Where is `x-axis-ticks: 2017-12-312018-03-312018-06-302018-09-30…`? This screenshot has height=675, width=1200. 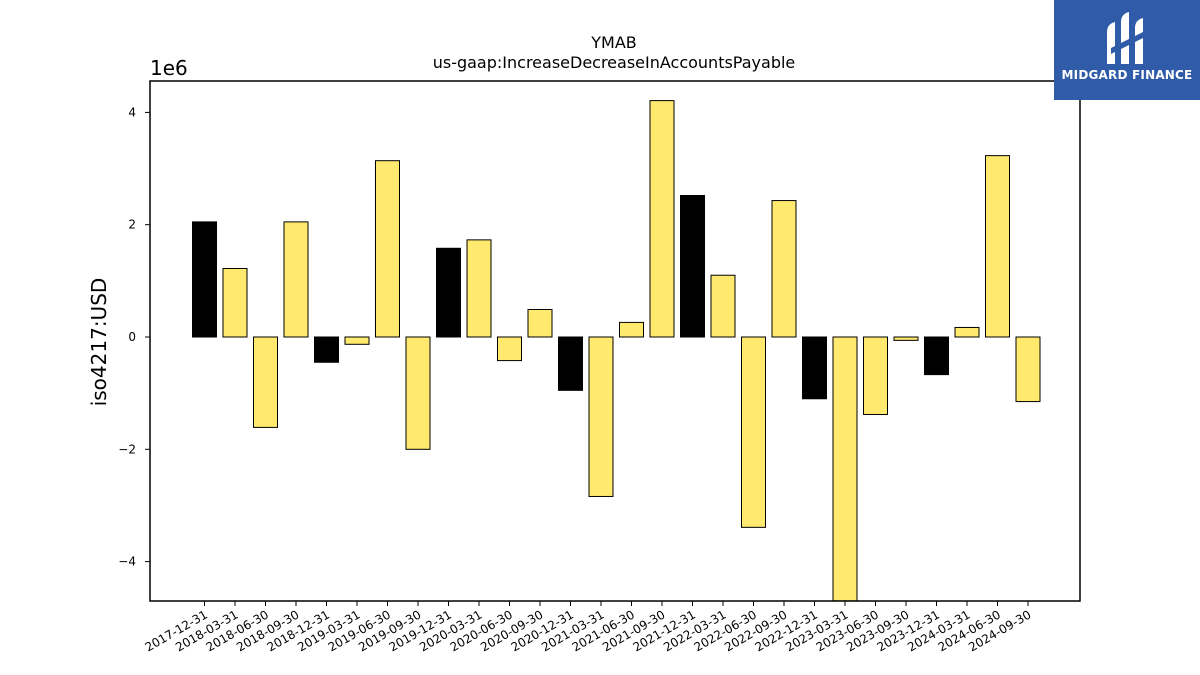 x-axis-ticks: 2017-12-312018-03-312018-06-302018-09-30… is located at coordinates (588, 627).